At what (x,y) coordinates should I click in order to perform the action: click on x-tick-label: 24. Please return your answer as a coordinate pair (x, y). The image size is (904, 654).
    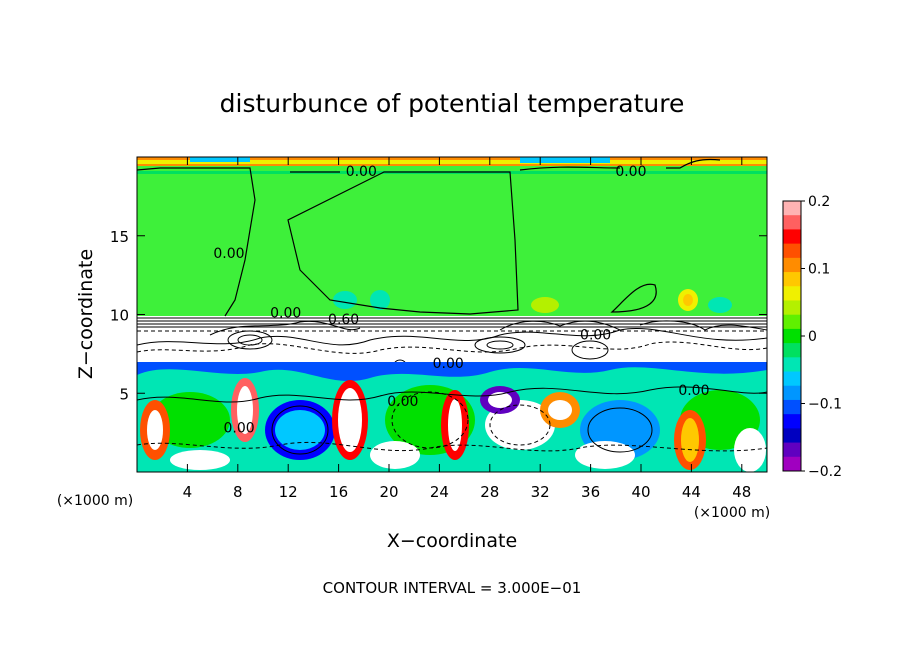
    Looking at the image, I should click on (439, 492).